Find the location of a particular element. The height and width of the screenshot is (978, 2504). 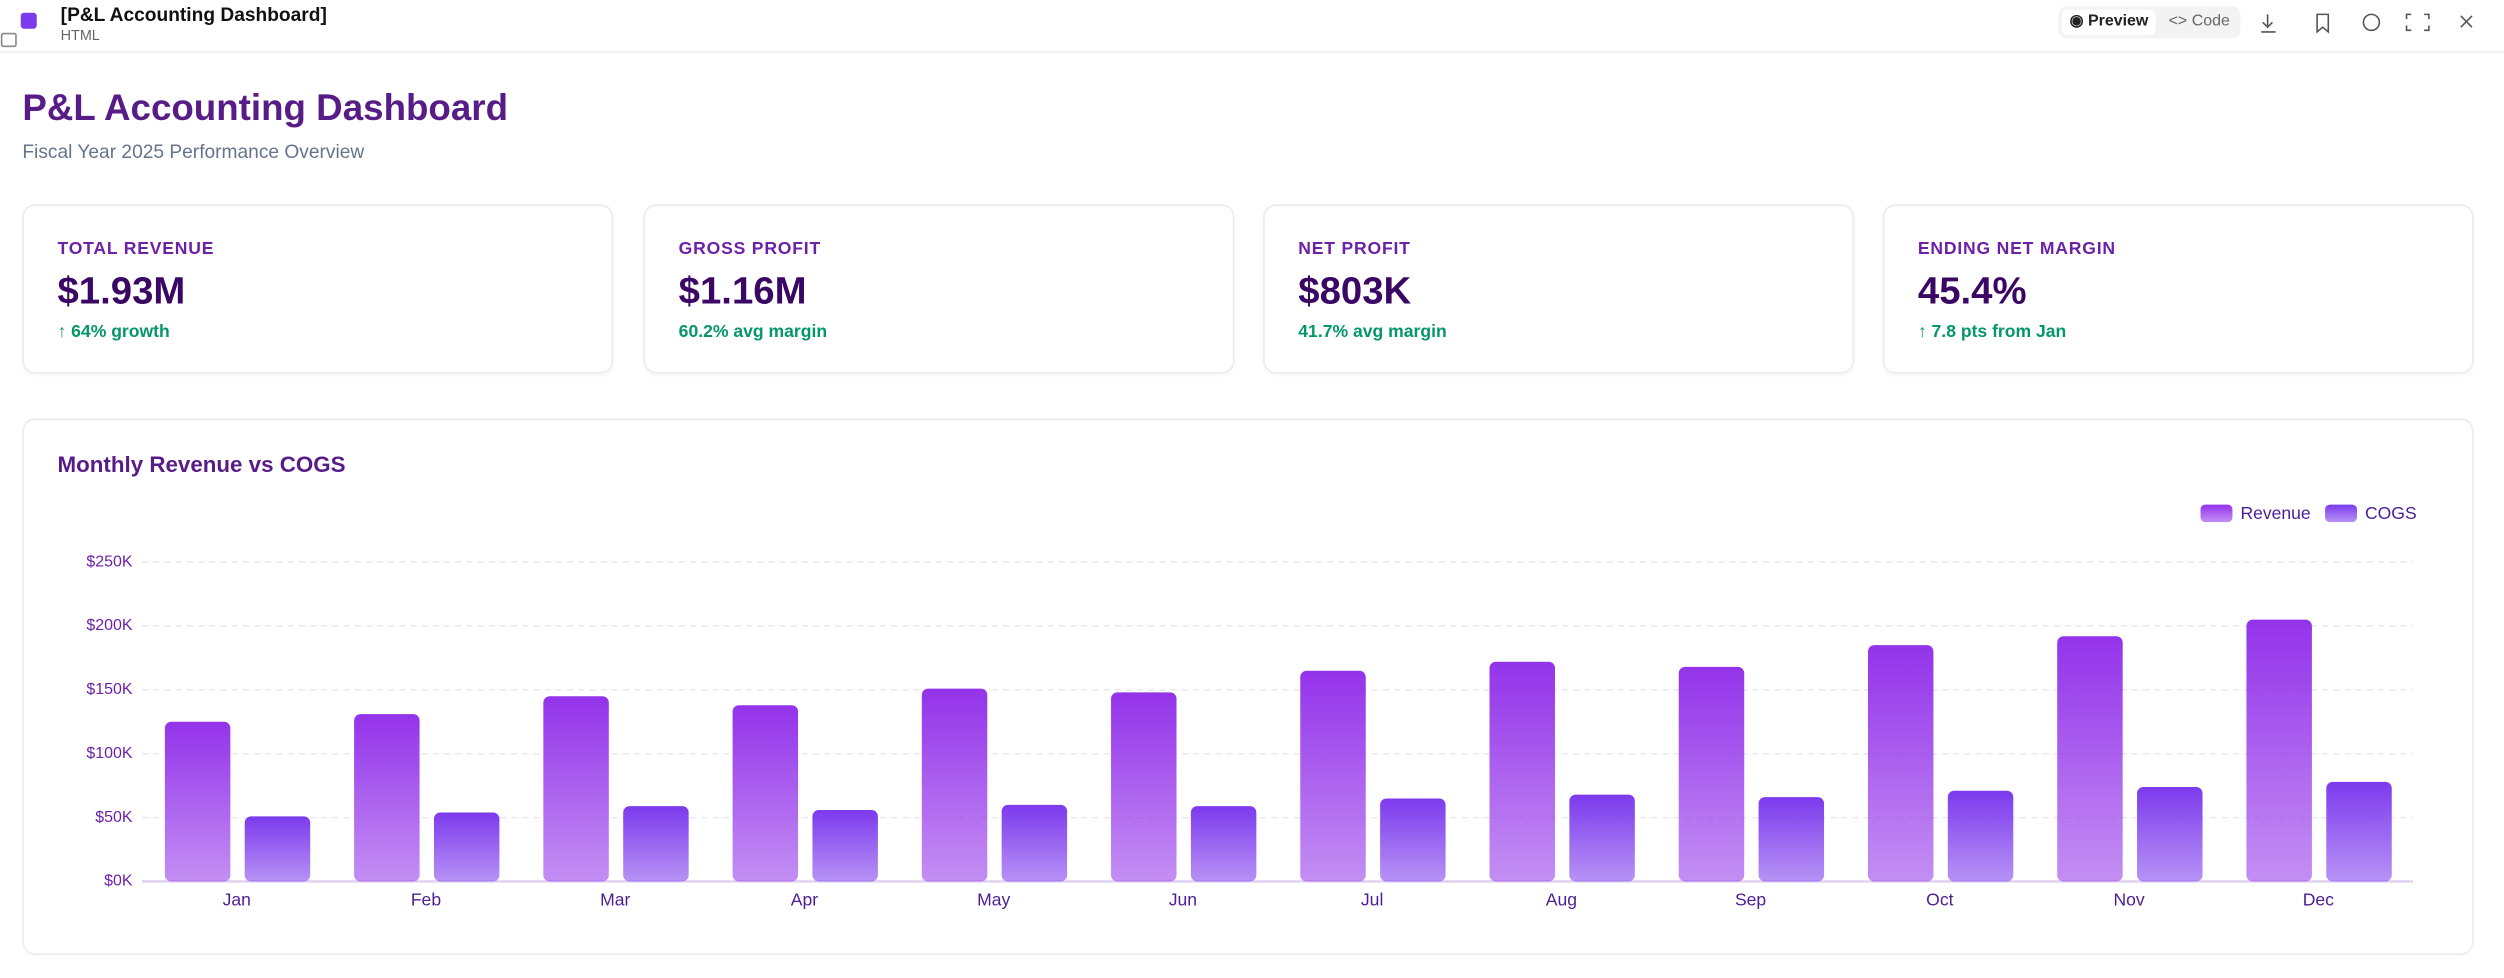

view-toggle: ◉ Preview <> Code is located at coordinates (2149, 22).